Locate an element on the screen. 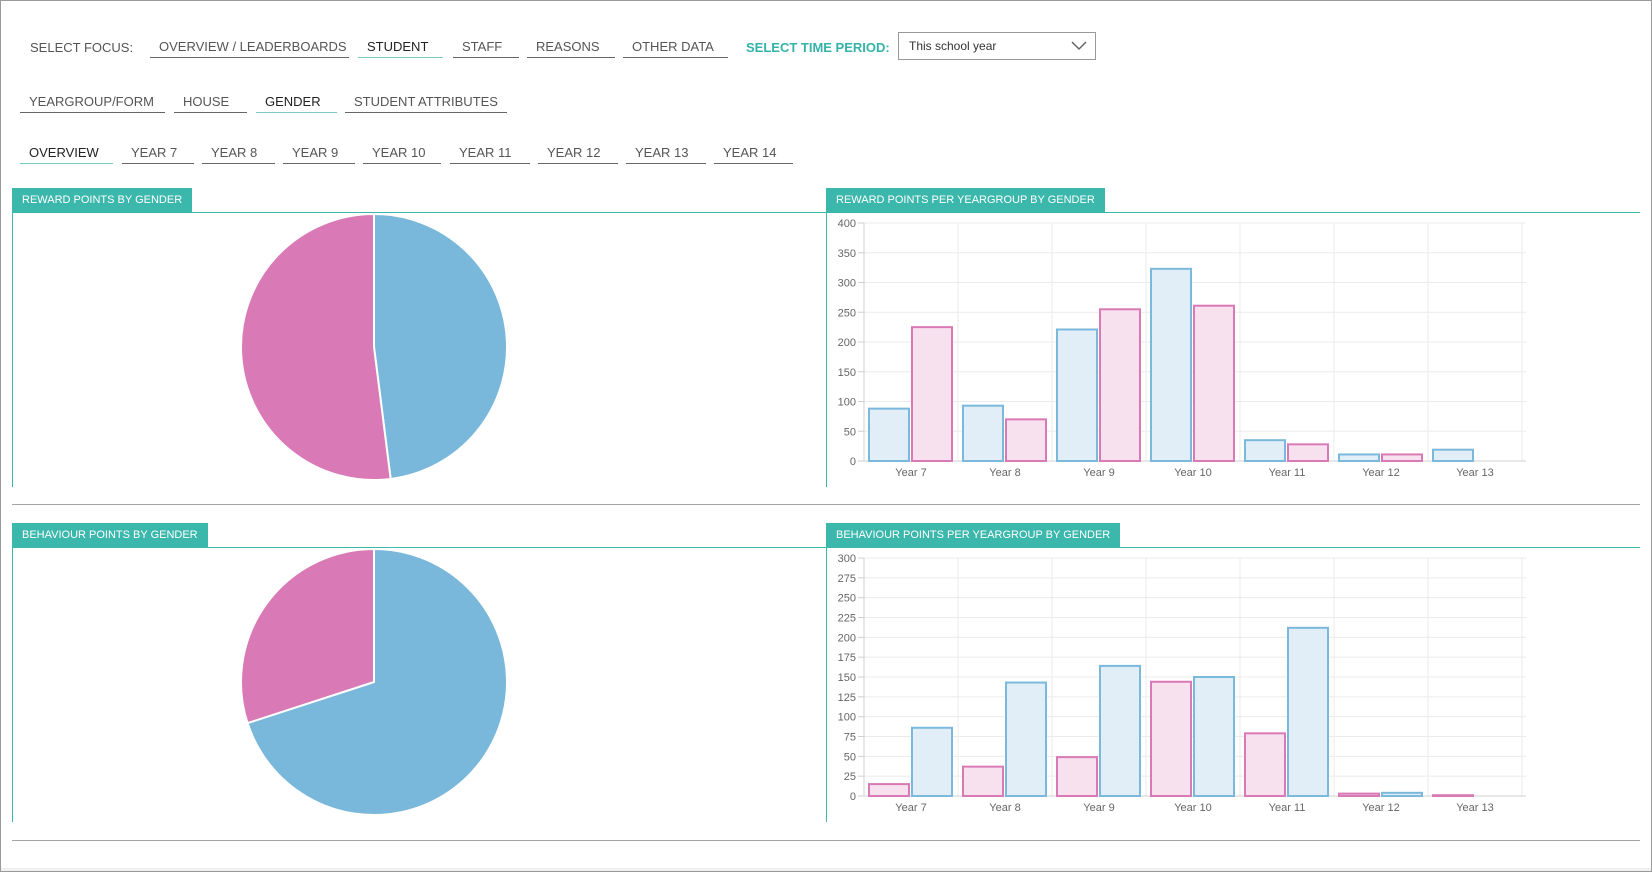 The image size is (1652, 872). tab-student-attributes: STUDENT ATTRIBUTES is located at coordinates (426, 102).